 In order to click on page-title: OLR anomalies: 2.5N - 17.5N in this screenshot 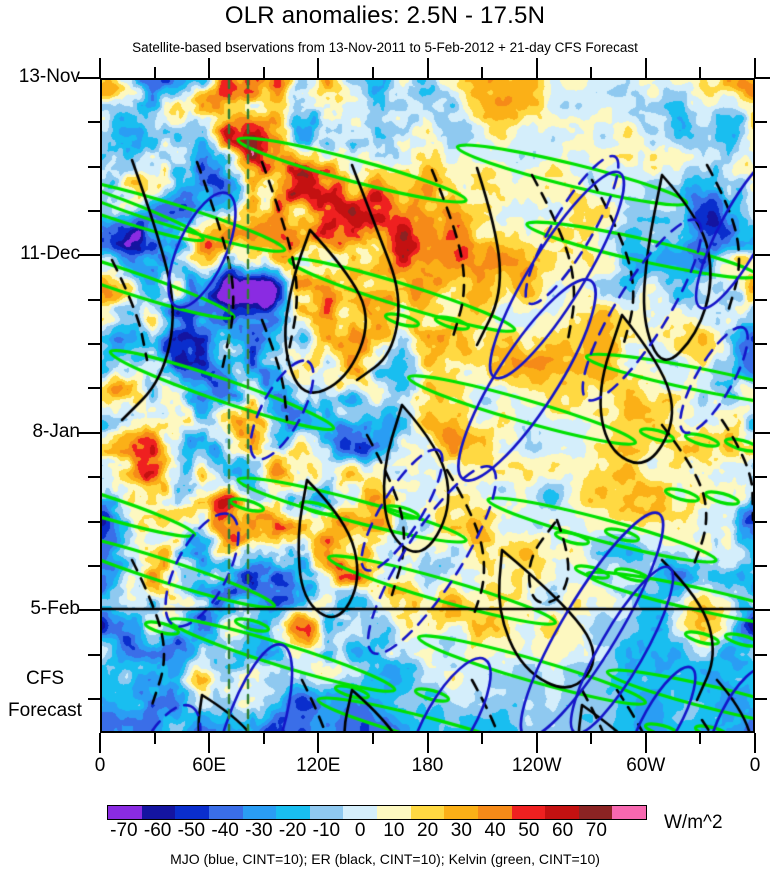, I will do `click(385, 15)`.